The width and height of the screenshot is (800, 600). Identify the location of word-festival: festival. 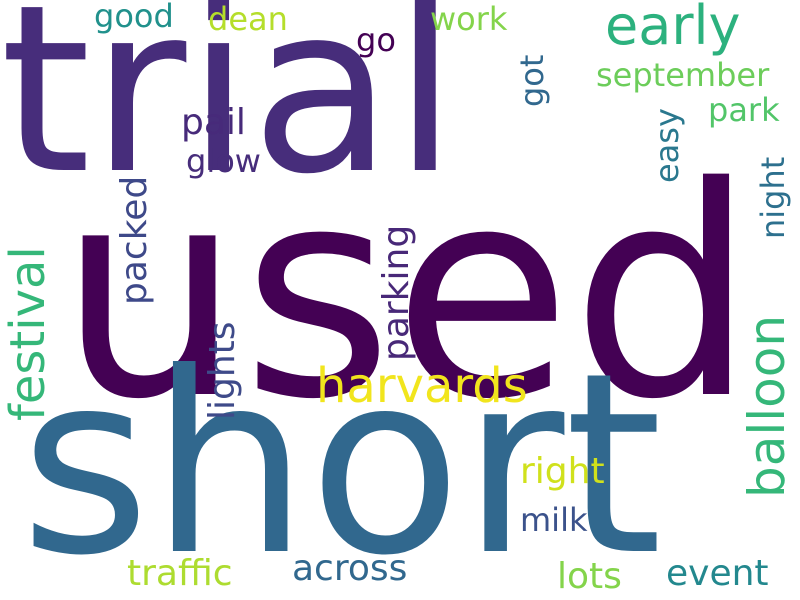
(28, 333).